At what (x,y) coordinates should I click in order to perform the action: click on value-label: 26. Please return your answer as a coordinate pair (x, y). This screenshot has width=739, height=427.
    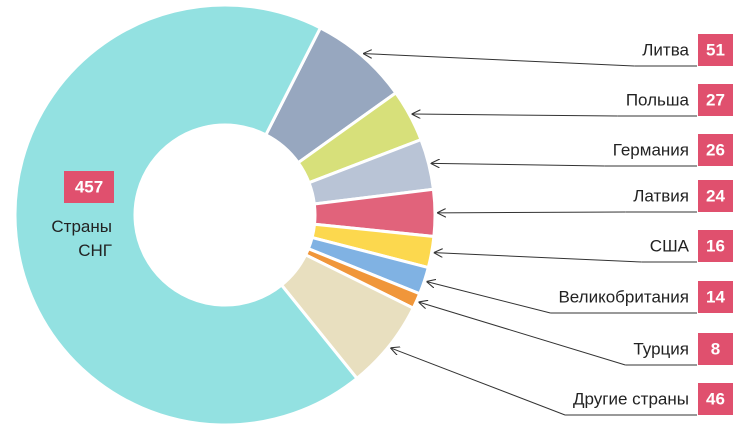
    Looking at the image, I should click on (715, 149).